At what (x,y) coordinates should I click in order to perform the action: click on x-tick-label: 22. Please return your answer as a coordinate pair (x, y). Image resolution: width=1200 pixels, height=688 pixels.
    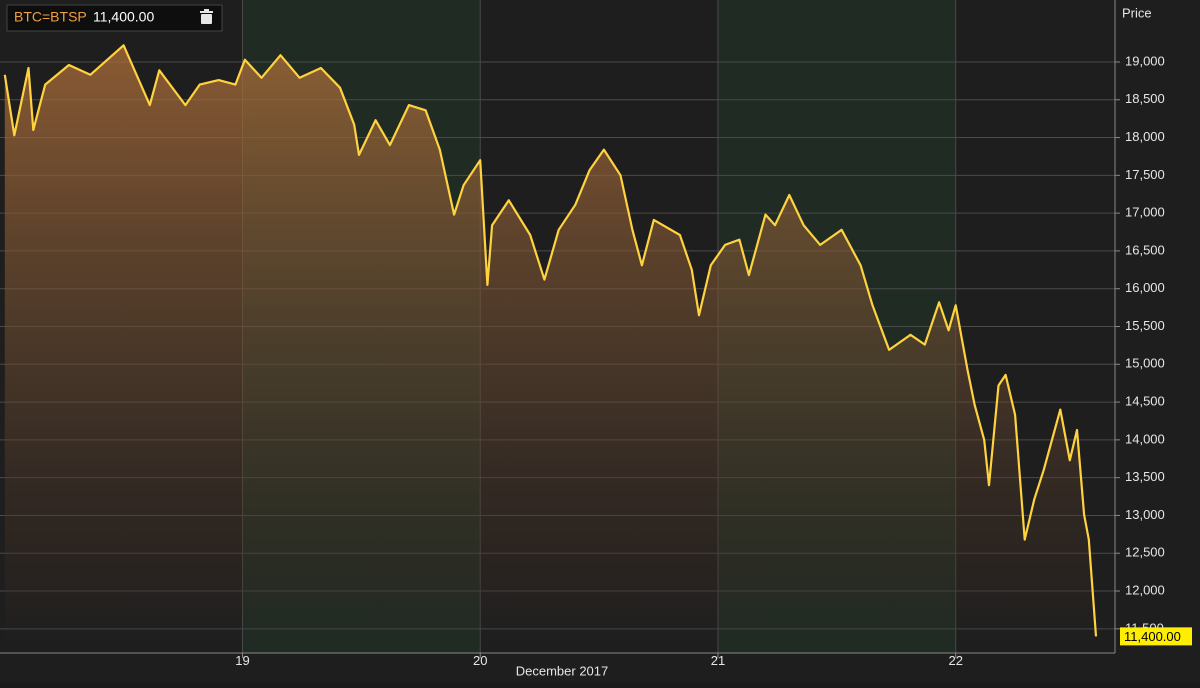
    Looking at the image, I should click on (955, 660).